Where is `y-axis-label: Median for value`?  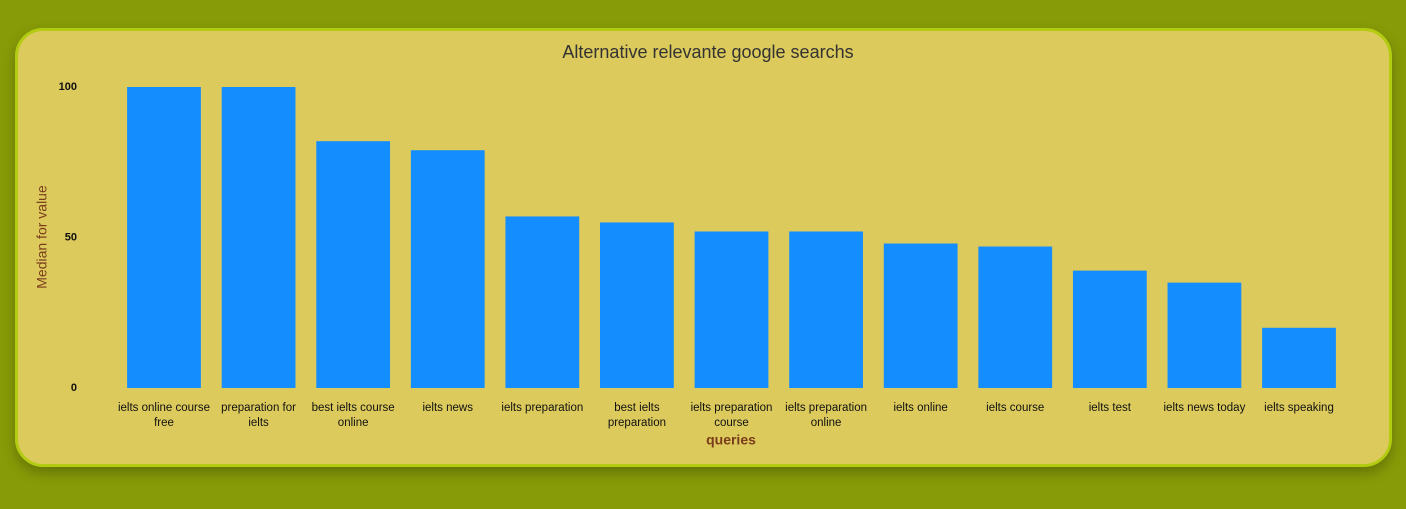
y-axis-label: Median for value is located at coordinates (42, 237).